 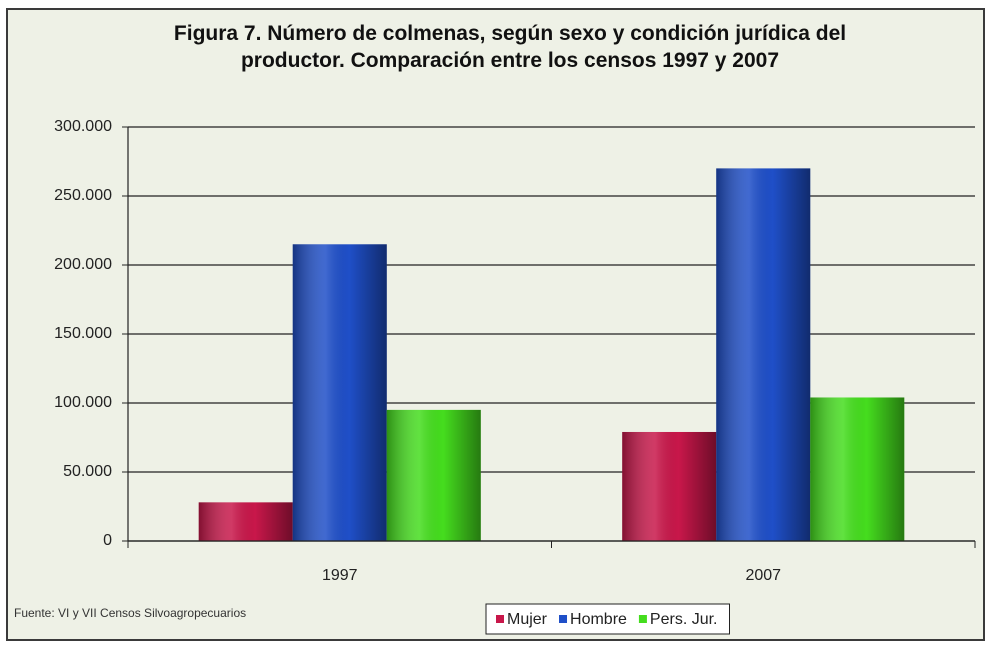 What do you see at coordinates (83, 264) in the screenshot?
I see `y-tick-label: 200.000` at bounding box center [83, 264].